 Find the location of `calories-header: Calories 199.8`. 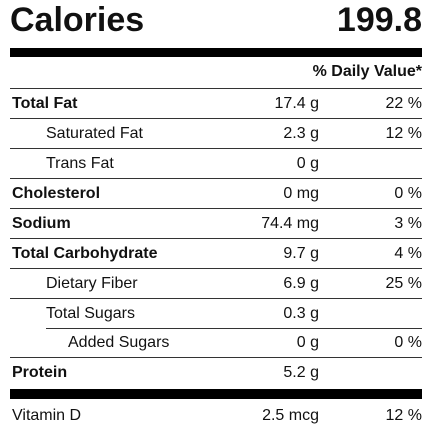

calories-header: Calories 199.8 is located at coordinates (216, 22).